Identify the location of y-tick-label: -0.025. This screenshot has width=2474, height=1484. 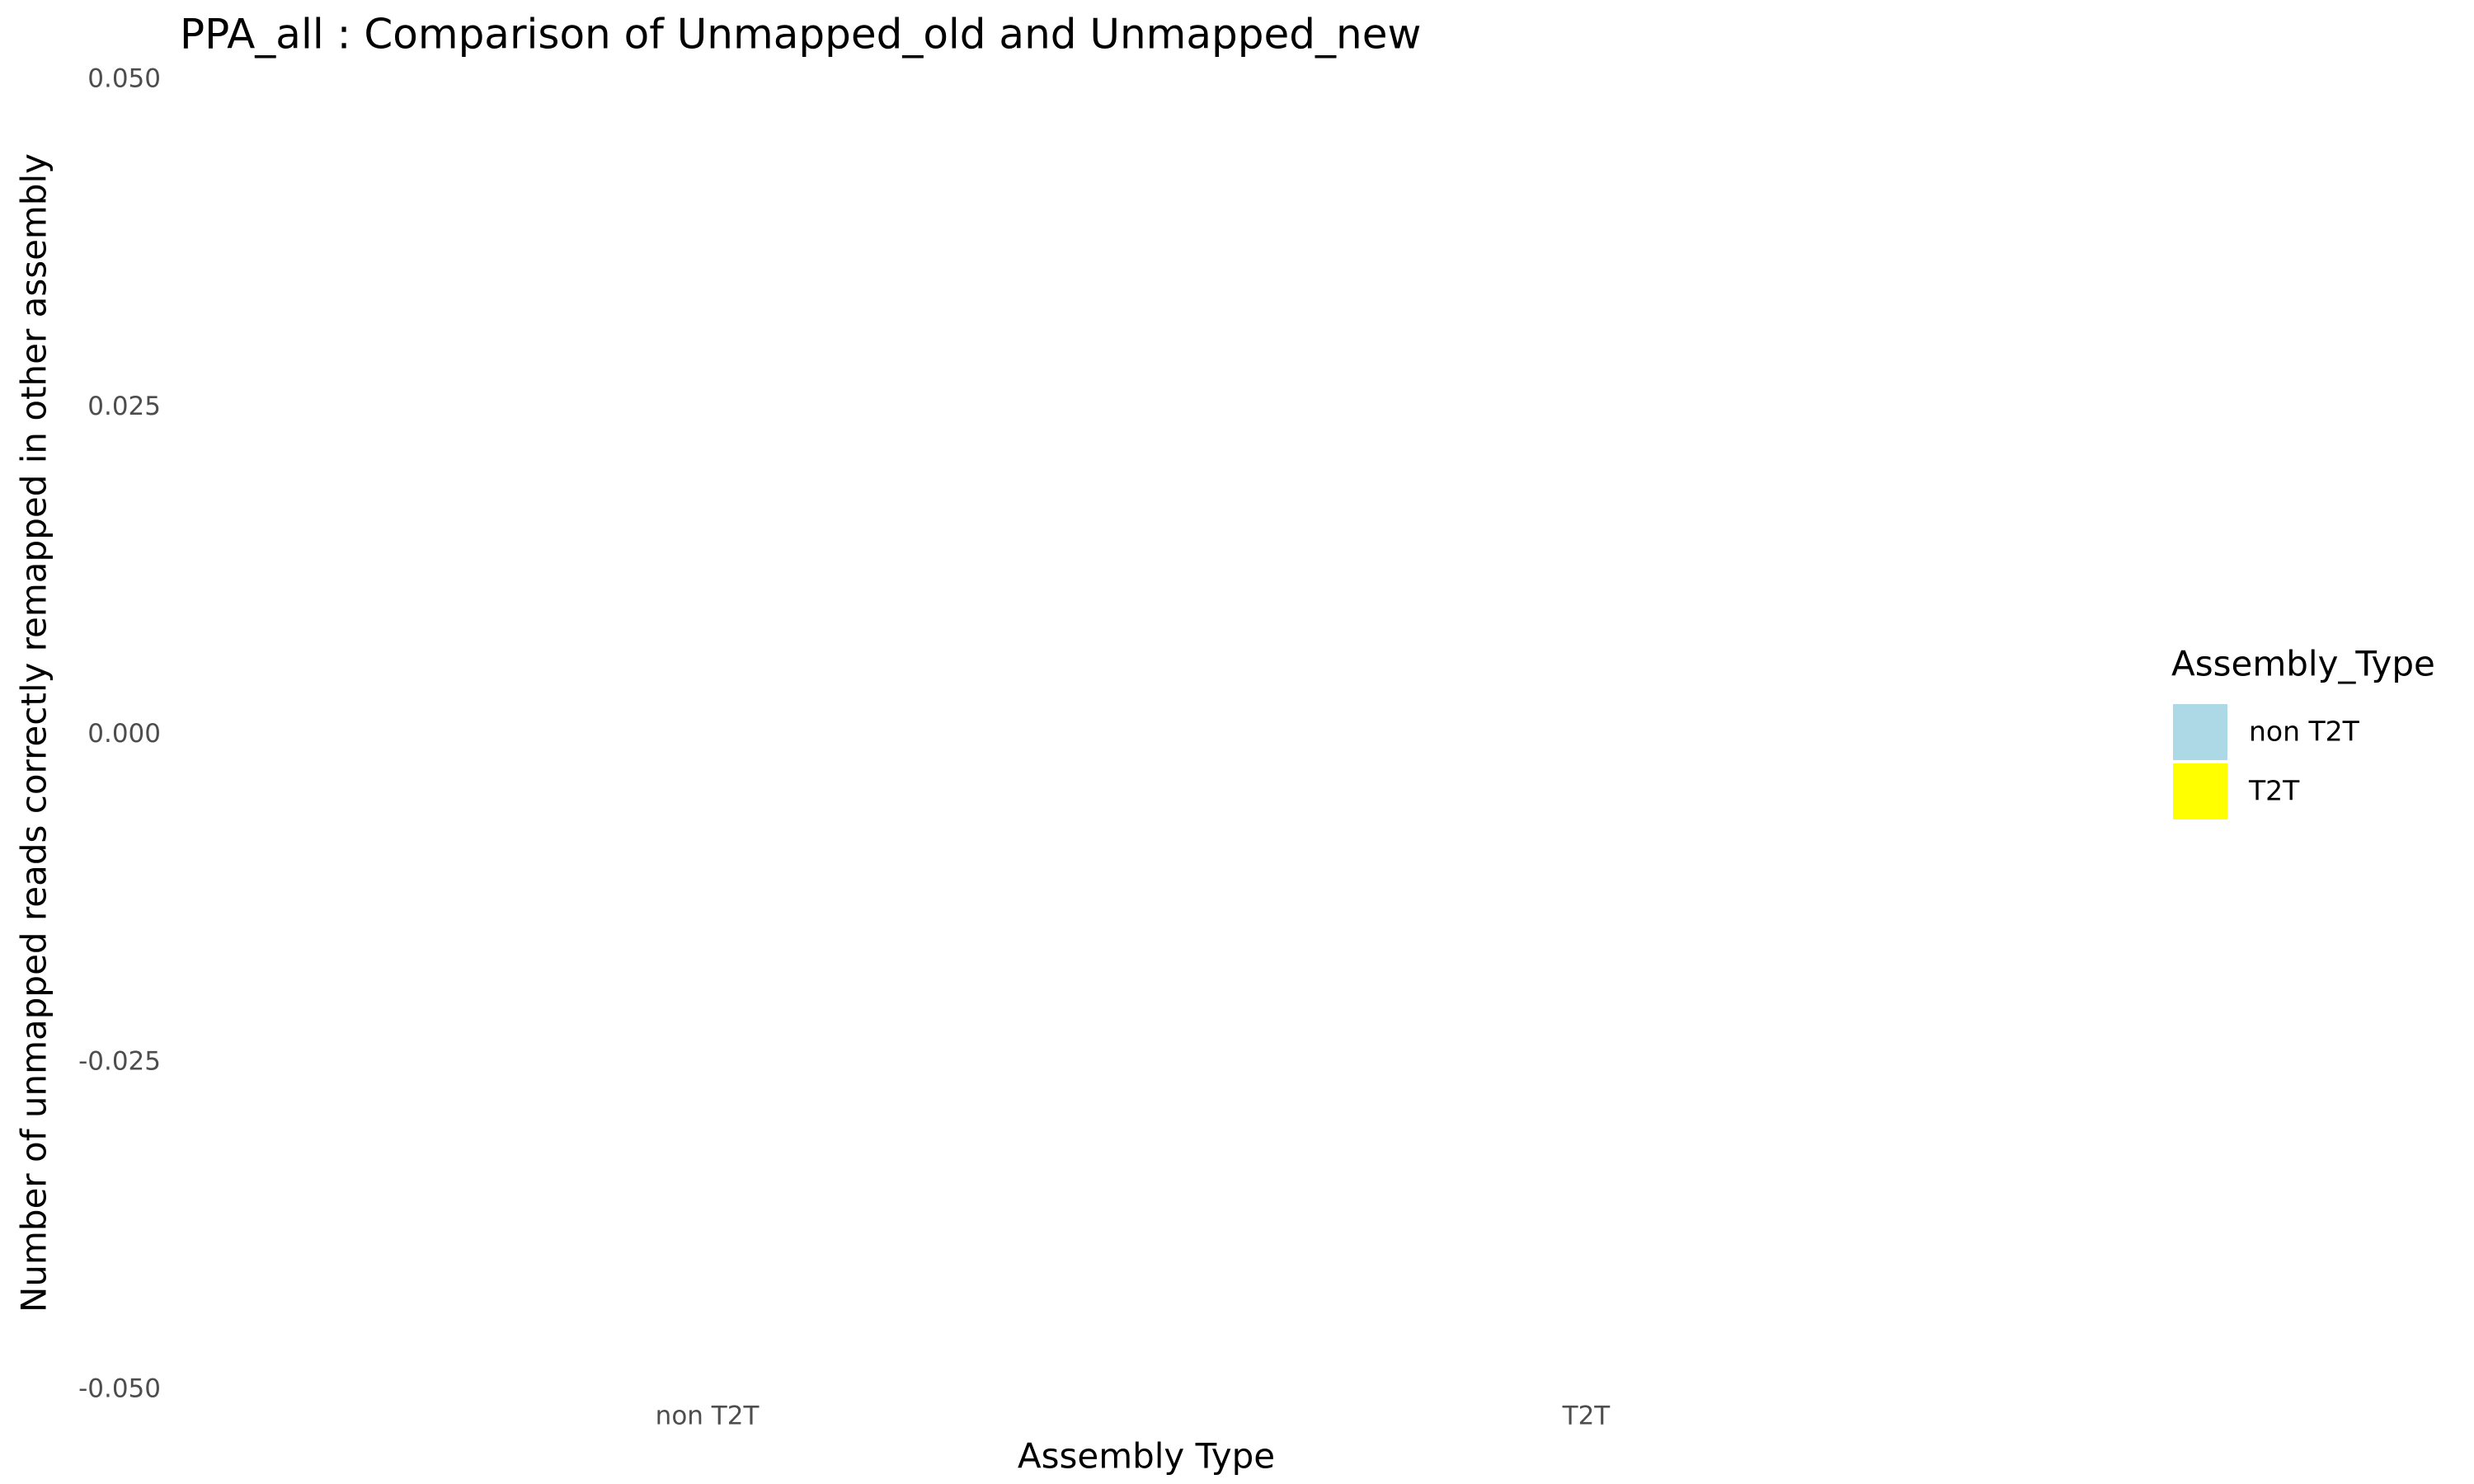
(119, 1061).